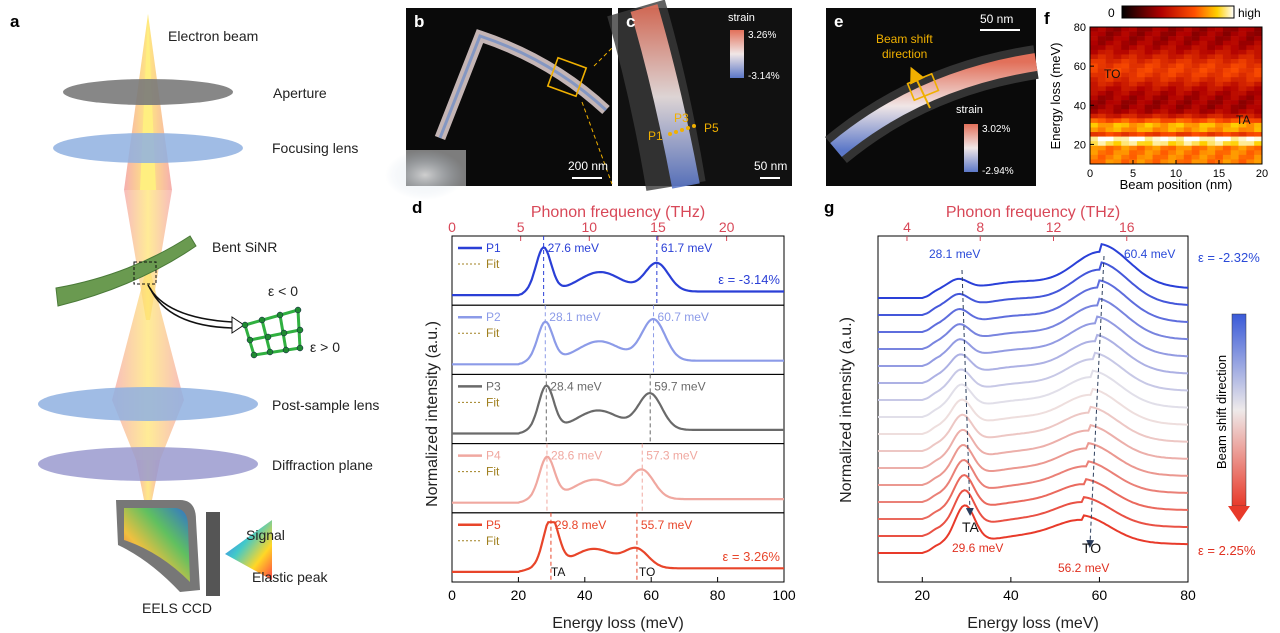 Image resolution: width=1280 pixels, height=633 pixels. I want to click on scale-label-c: 50 nm, so click(770, 166).